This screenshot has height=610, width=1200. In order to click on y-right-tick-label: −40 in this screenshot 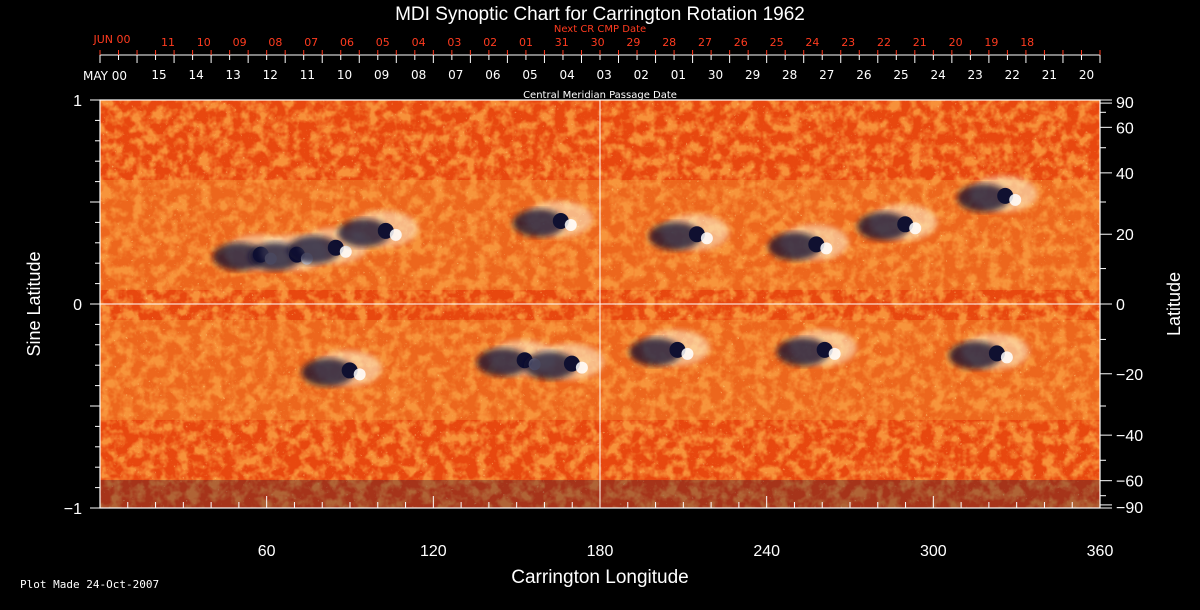, I will do `click(1129, 436)`.